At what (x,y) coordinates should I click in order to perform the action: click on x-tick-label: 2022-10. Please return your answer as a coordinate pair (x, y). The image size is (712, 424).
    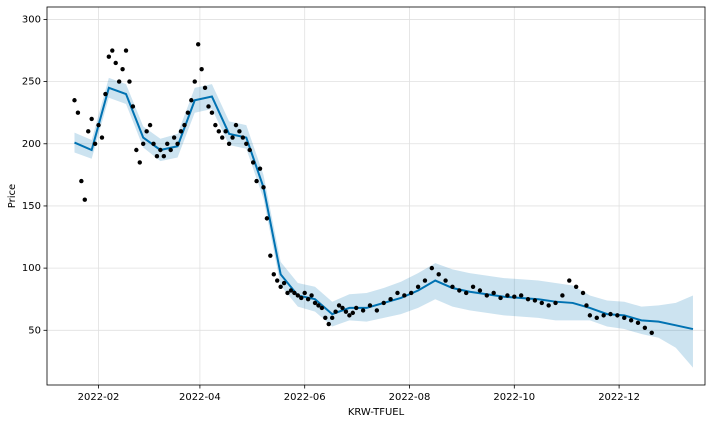
    Looking at the image, I should click on (514, 397).